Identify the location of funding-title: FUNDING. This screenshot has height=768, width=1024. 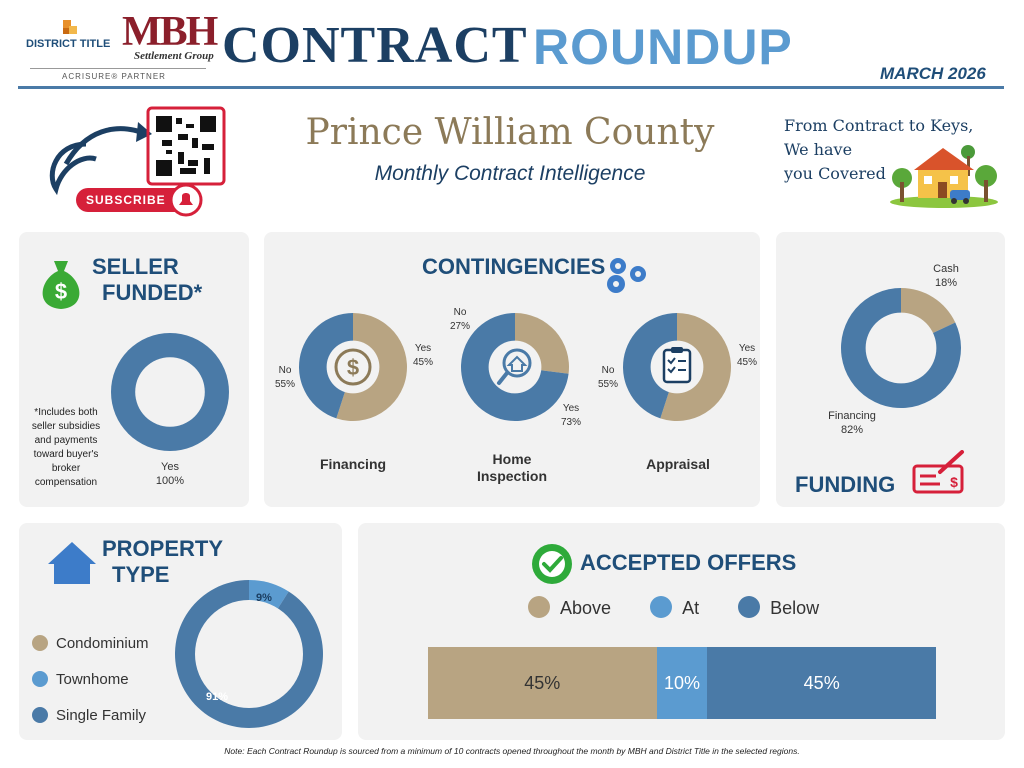
(845, 484).